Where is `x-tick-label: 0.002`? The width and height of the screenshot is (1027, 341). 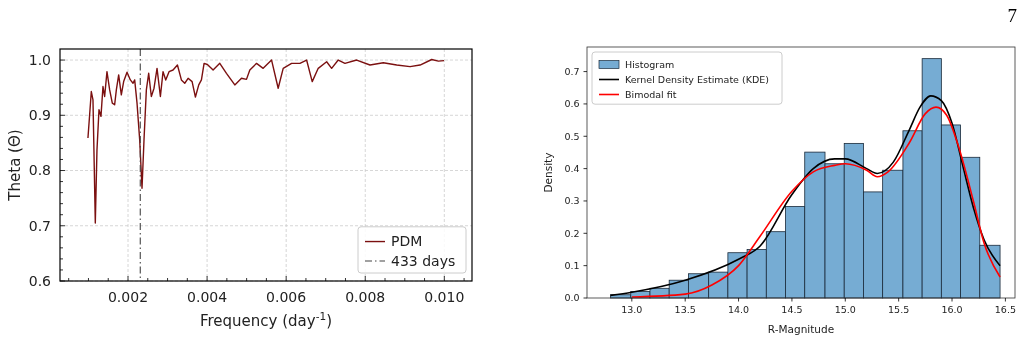 x-tick-label: 0.002 is located at coordinates (128, 297).